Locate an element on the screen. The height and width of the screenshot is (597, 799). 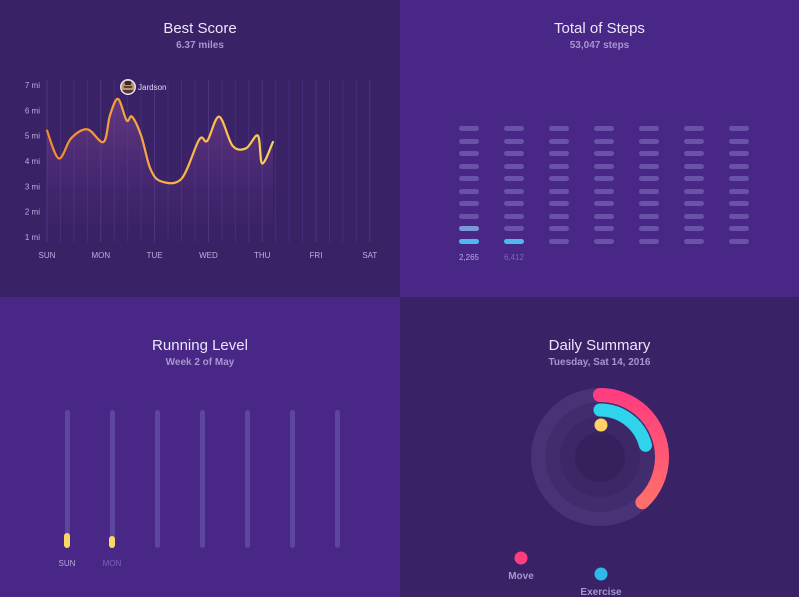
running-level-subtitle: Week 2 of May is located at coordinates (200, 362).